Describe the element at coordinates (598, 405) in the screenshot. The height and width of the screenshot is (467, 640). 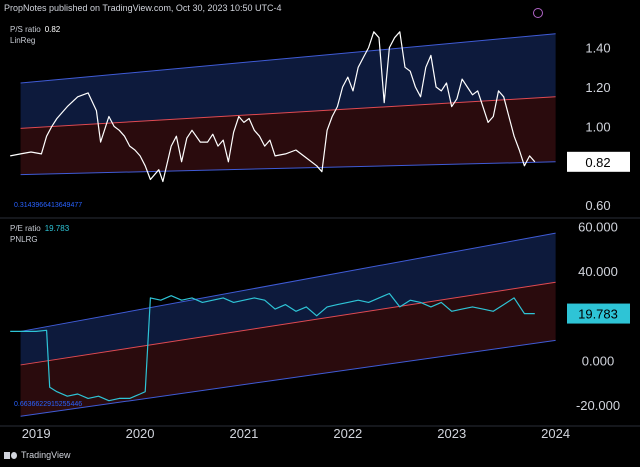
I see `y-tick-label-1-4: -20.000` at that location.